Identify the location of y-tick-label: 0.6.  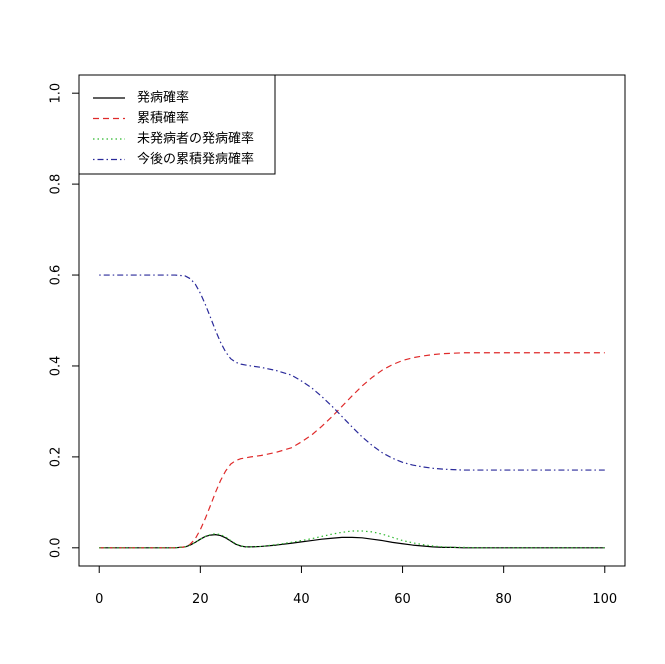
(56, 275).